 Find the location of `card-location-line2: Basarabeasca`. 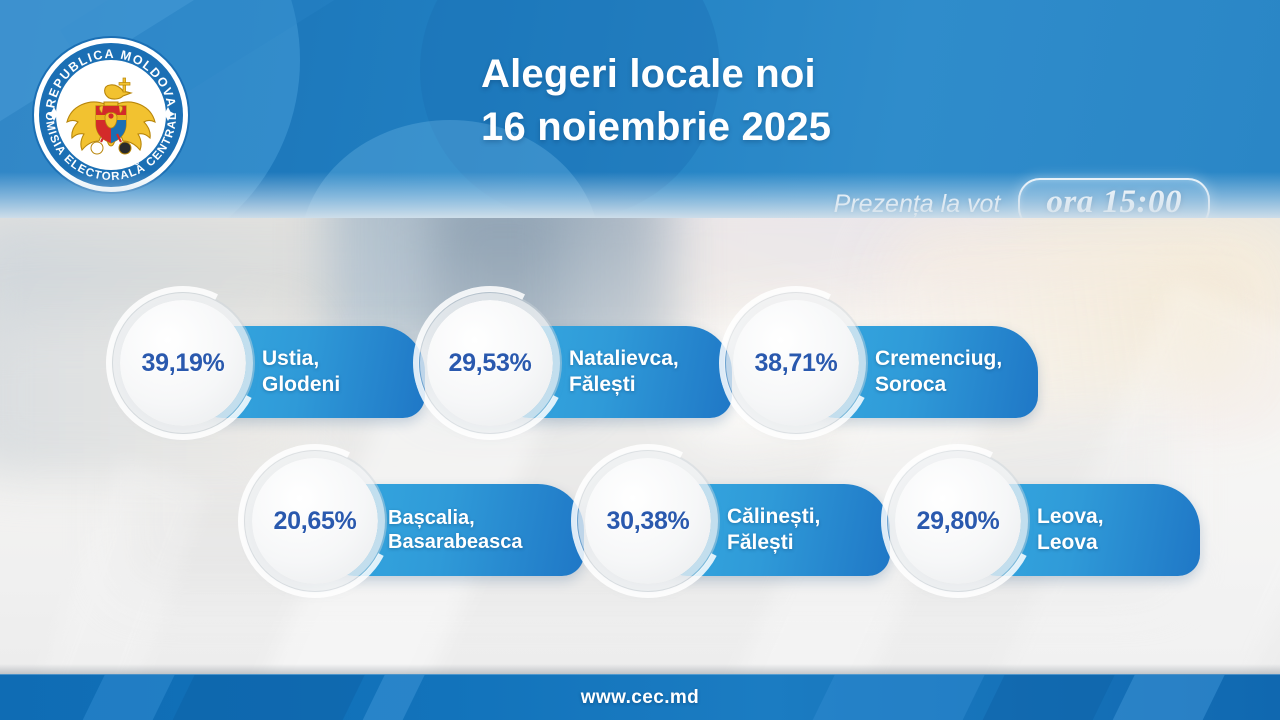

card-location-line2: Basarabeasca is located at coordinates (455, 542).